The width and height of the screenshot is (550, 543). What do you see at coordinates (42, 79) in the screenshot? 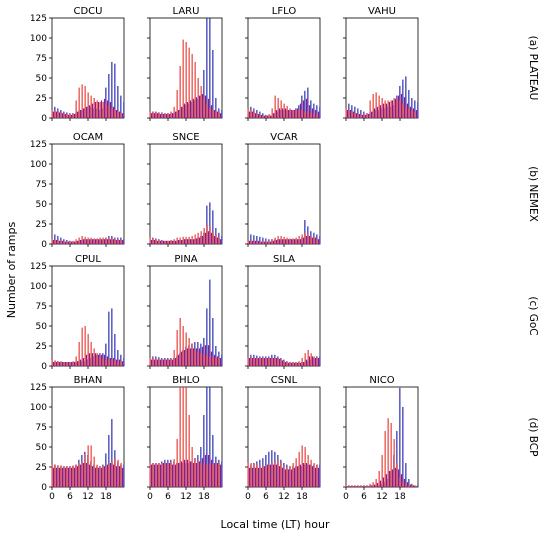
I see `y-tick-label: 50` at bounding box center [42, 79].